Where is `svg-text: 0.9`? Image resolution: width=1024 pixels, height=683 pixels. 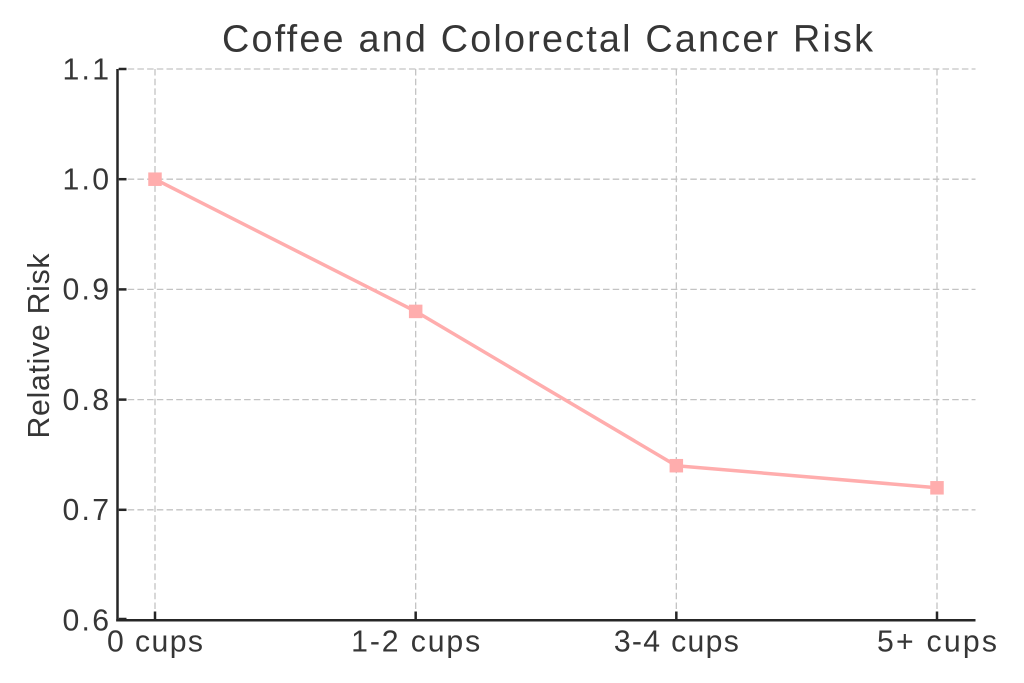 svg-text: 0.9 is located at coordinates (86, 290).